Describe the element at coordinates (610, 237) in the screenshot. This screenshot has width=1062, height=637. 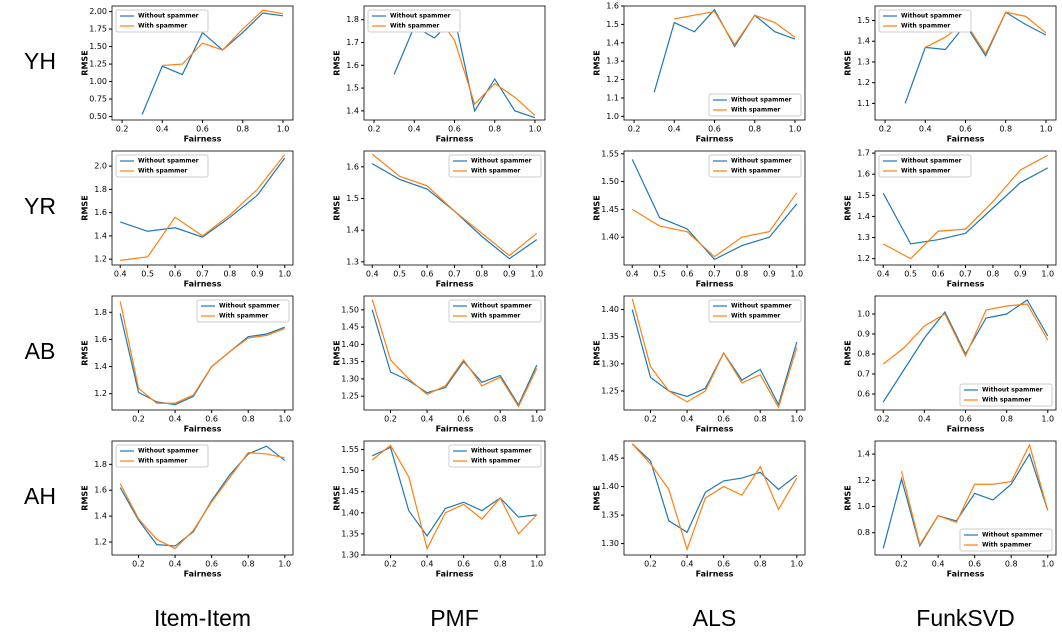
I see `y-tick-label: 1.40` at that location.